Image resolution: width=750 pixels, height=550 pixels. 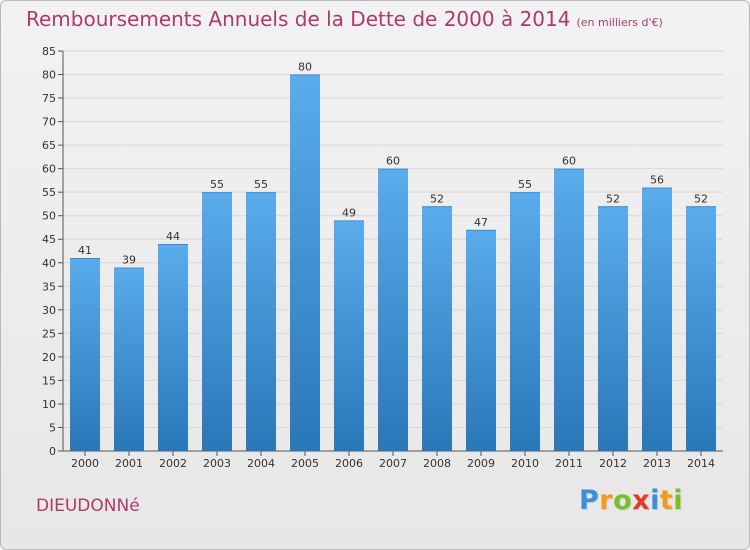 What do you see at coordinates (305, 463) in the screenshot?
I see `x-tick-label: 2005` at bounding box center [305, 463].